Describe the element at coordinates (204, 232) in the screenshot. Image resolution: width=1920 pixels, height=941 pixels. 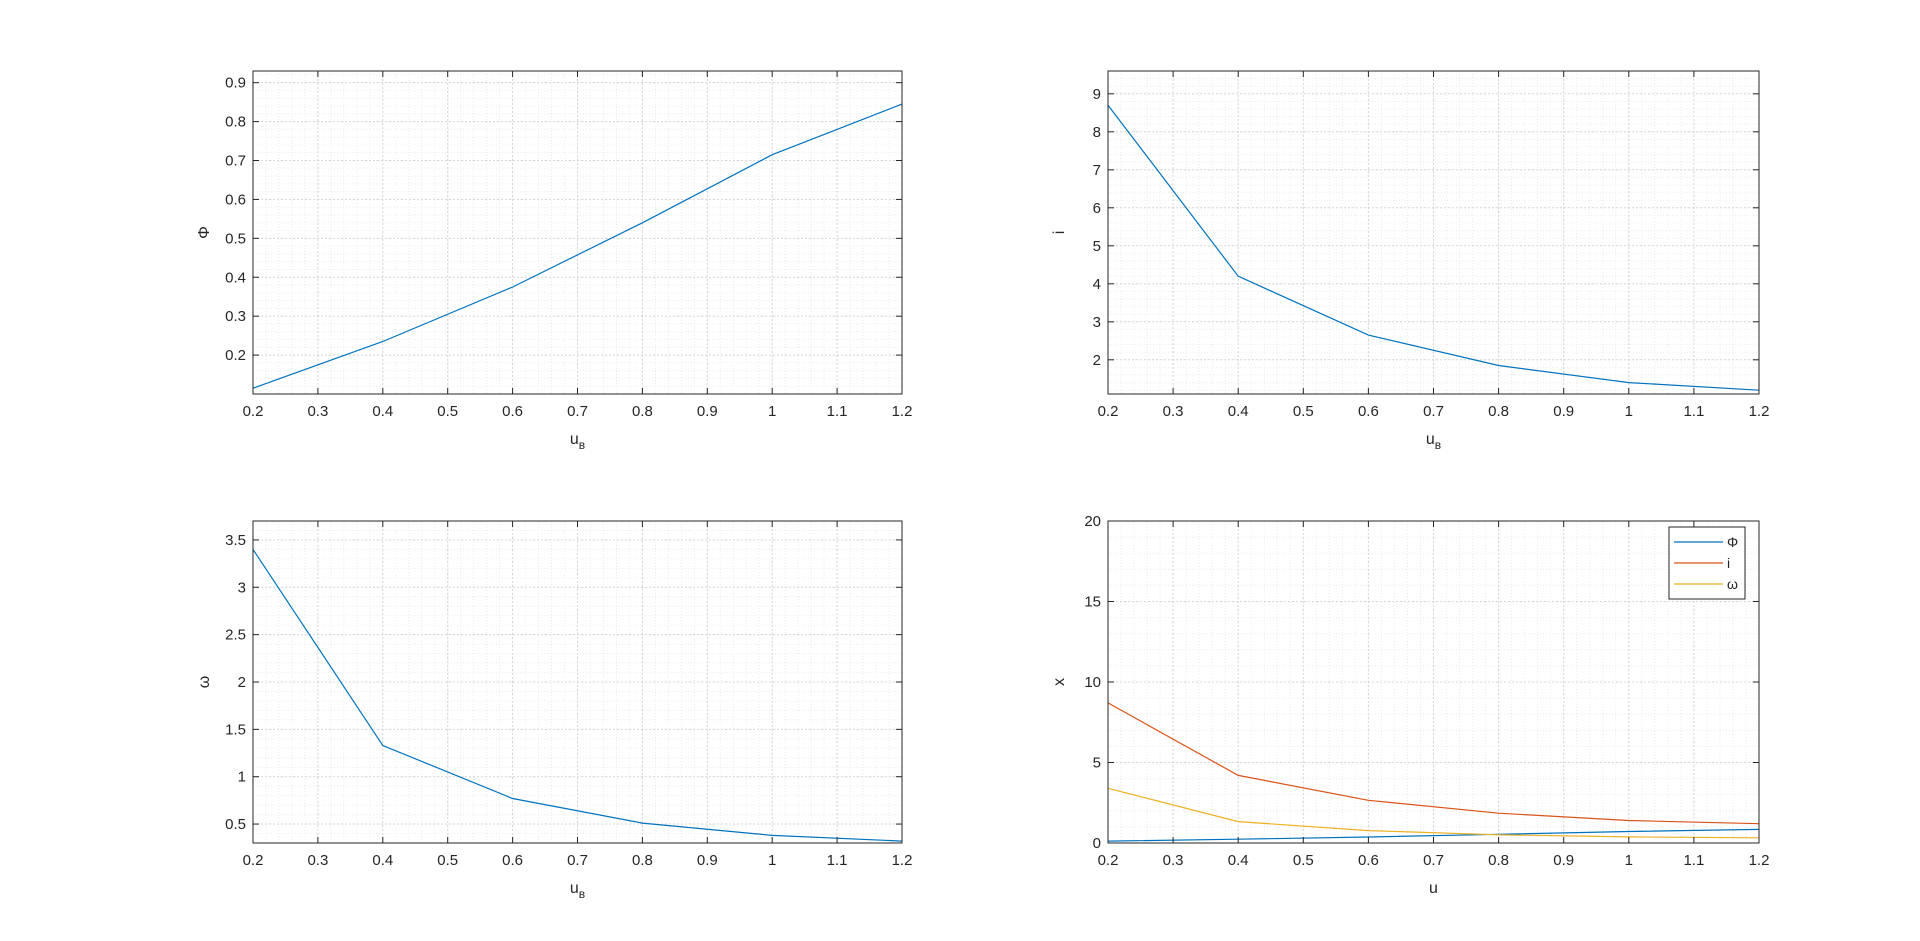
I see `y-axis-label: Φ` at that location.